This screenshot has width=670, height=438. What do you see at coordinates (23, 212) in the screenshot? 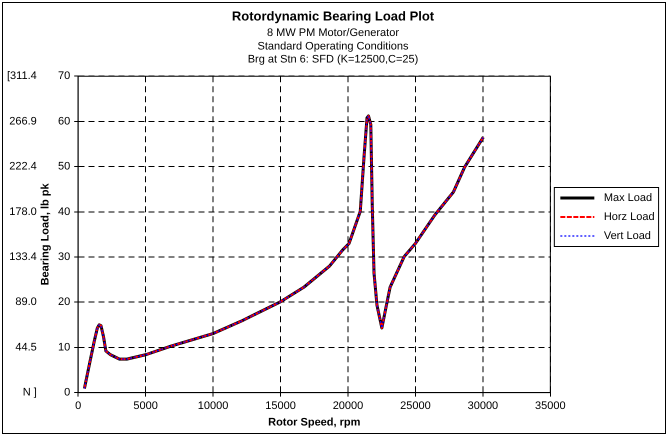
I see `y2-tick-label: 178.0` at bounding box center [23, 212].